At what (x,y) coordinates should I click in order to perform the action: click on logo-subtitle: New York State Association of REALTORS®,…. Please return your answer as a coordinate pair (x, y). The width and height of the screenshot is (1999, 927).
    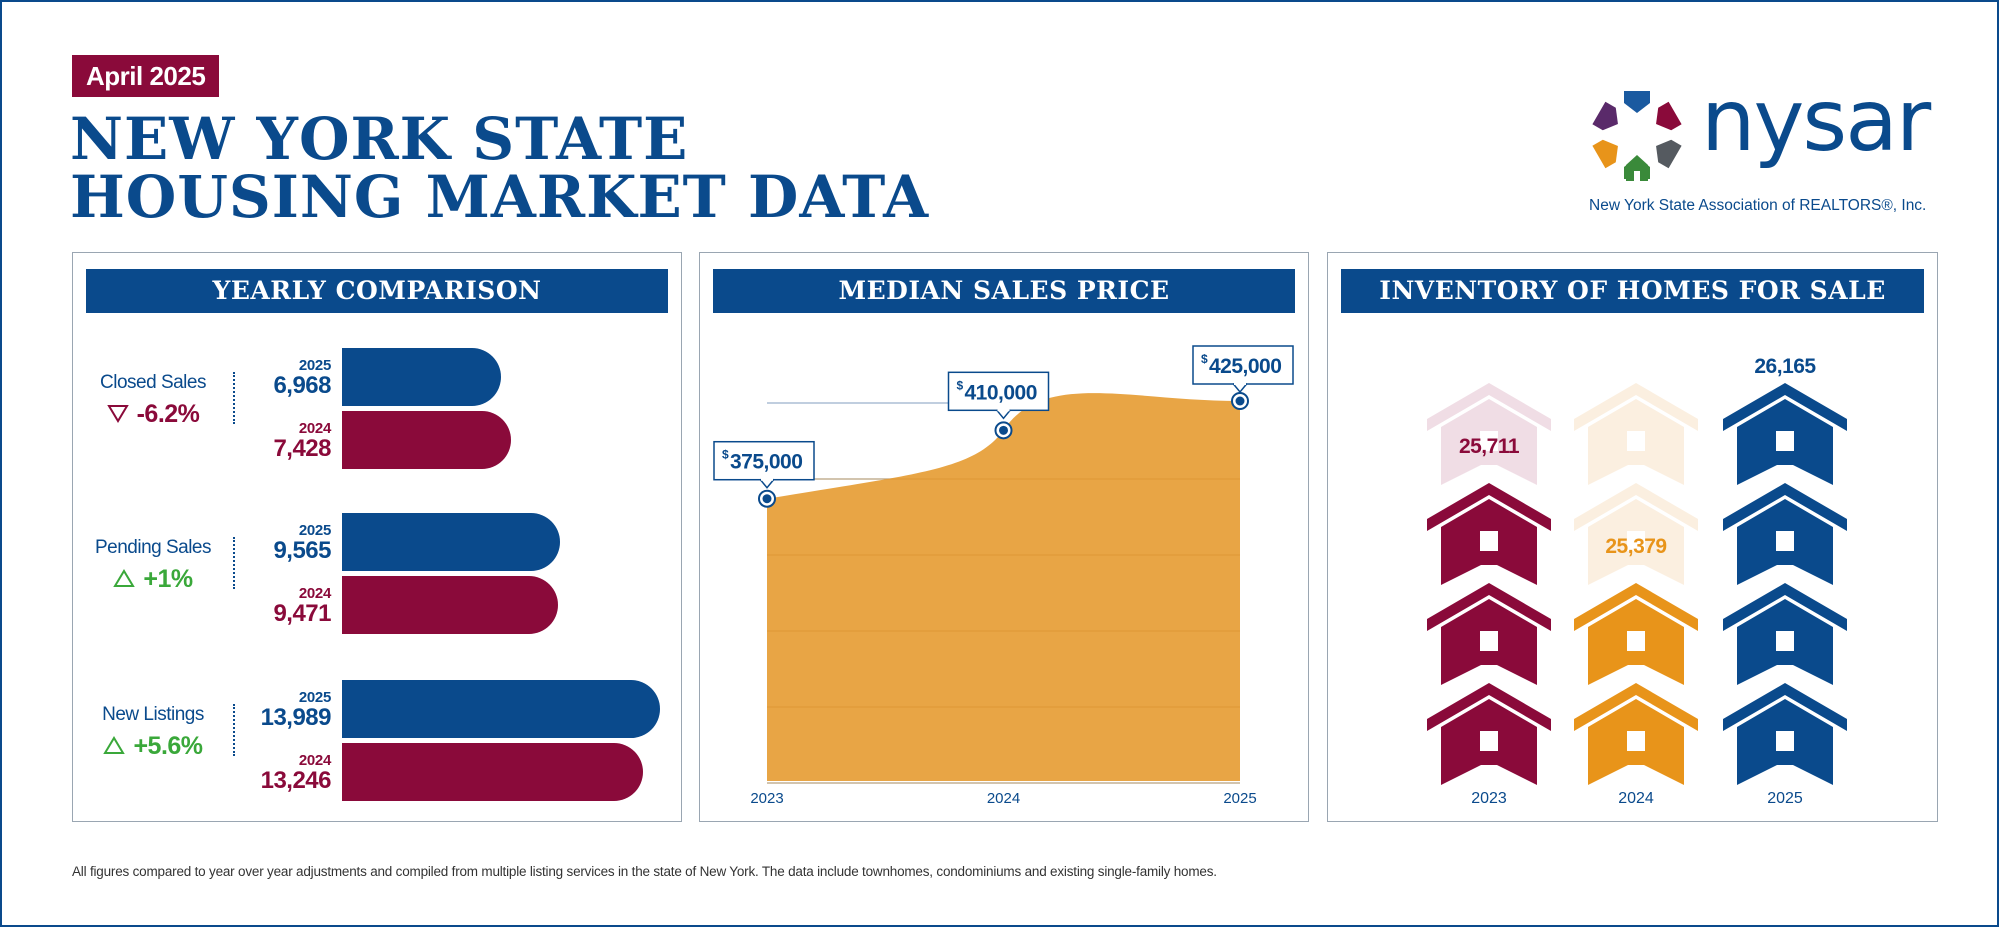
    Looking at the image, I should click on (1758, 205).